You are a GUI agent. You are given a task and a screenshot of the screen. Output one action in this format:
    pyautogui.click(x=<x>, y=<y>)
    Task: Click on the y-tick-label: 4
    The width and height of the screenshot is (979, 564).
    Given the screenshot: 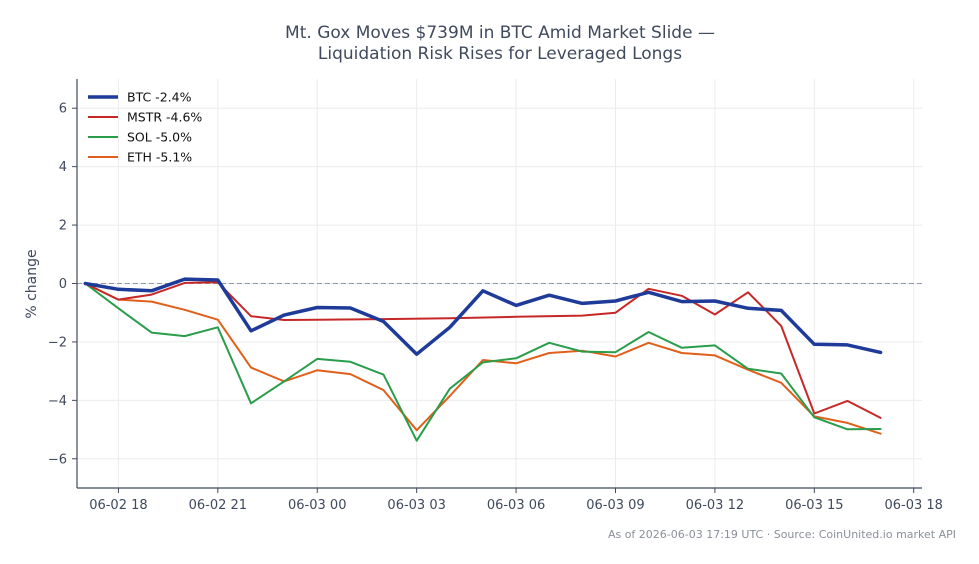 What is the action you would take?
    pyautogui.click(x=63, y=167)
    